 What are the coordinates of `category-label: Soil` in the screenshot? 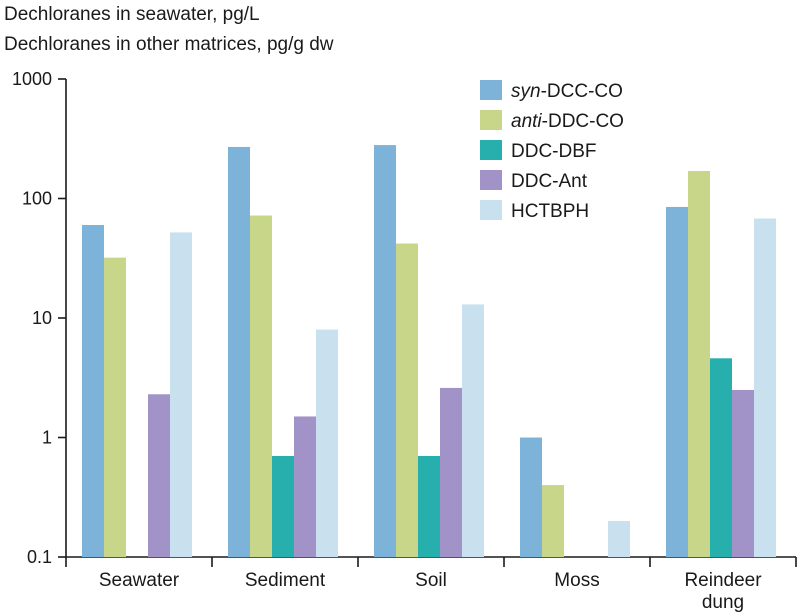 It's located at (431, 580).